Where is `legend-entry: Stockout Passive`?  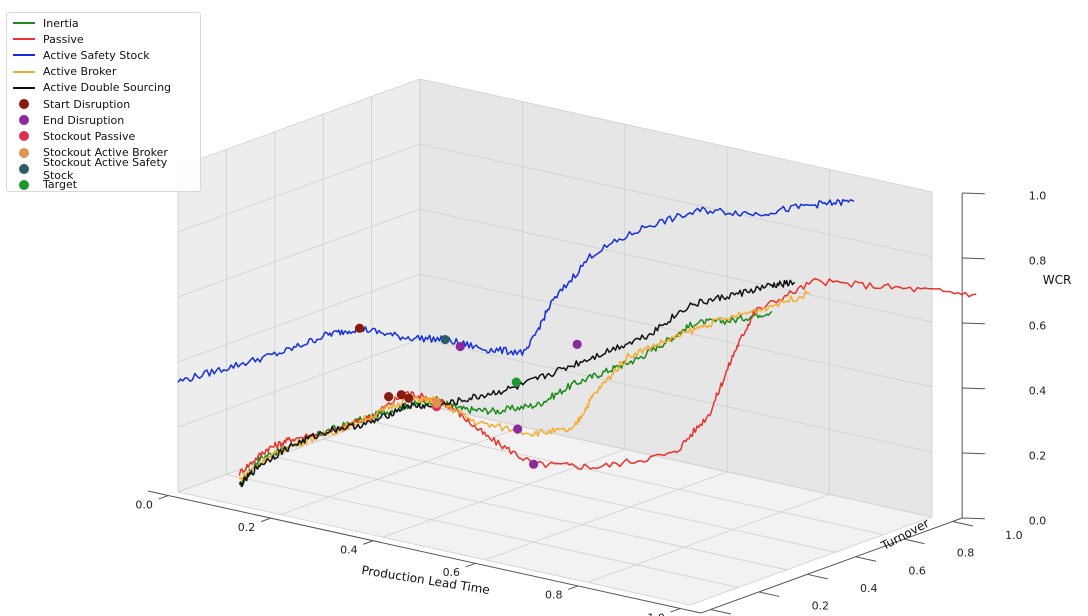
legend-entry: Stockout Passive is located at coordinates (106, 136).